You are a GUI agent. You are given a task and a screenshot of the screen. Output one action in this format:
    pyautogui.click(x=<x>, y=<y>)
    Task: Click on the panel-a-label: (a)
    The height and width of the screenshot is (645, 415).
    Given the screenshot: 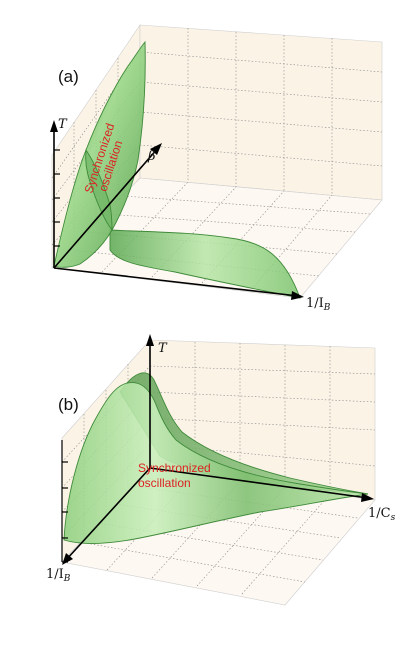 What is the action you would take?
    pyautogui.click(x=68, y=76)
    